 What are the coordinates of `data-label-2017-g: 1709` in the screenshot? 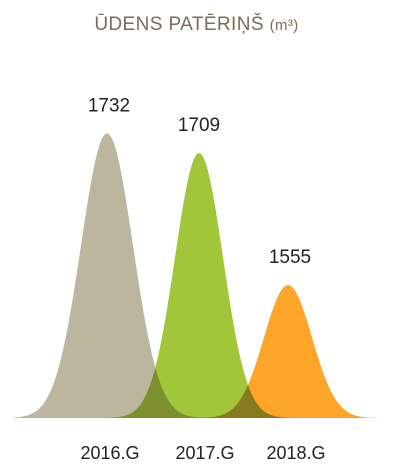 It's located at (199, 125).